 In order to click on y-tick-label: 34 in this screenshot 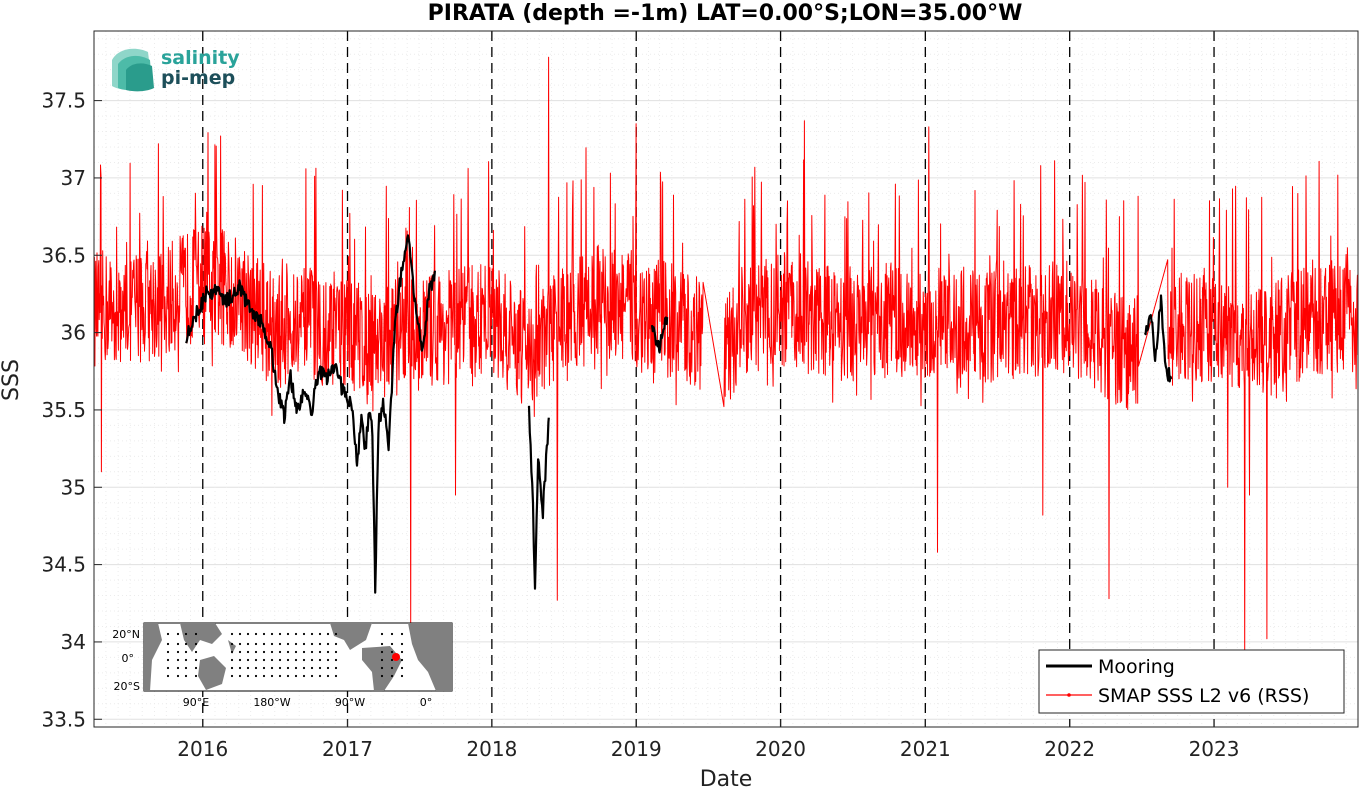, I will do `click(73, 642)`.